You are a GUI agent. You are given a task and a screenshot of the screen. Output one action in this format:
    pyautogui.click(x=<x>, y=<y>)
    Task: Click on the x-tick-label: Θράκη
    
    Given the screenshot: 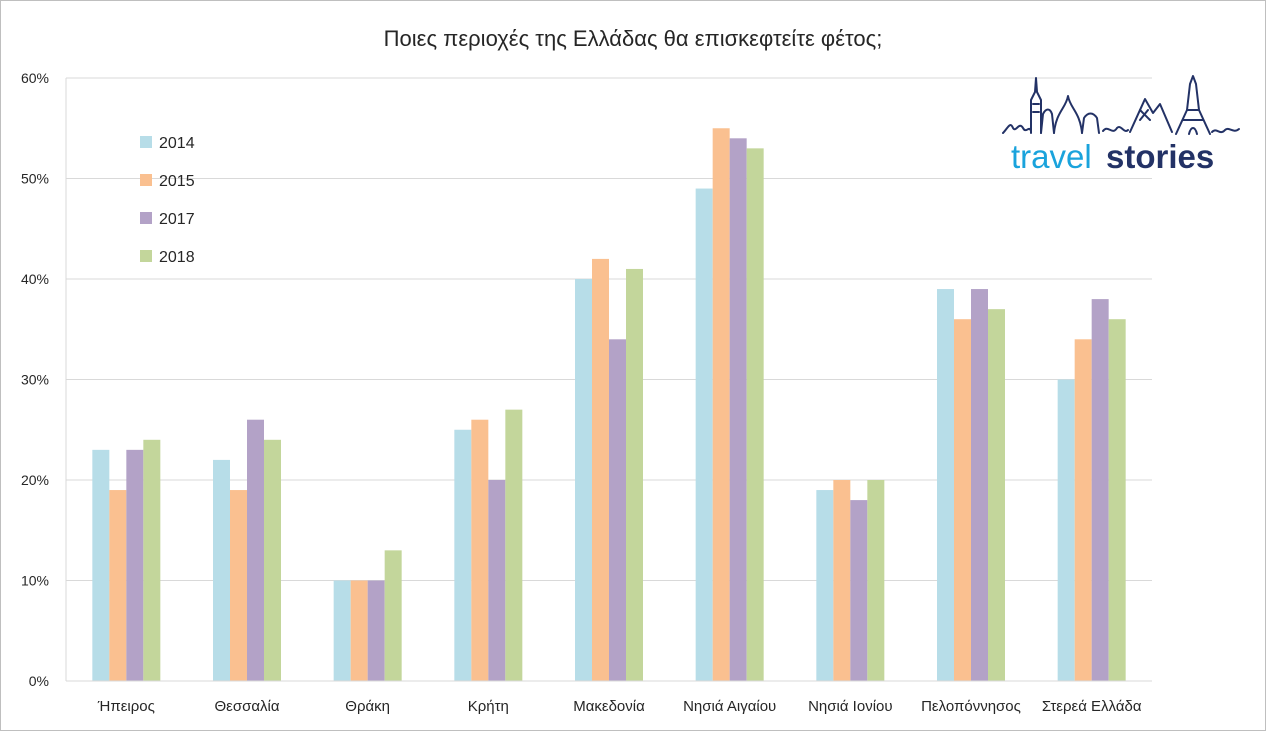 What is the action you would take?
    pyautogui.click(x=367, y=706)
    